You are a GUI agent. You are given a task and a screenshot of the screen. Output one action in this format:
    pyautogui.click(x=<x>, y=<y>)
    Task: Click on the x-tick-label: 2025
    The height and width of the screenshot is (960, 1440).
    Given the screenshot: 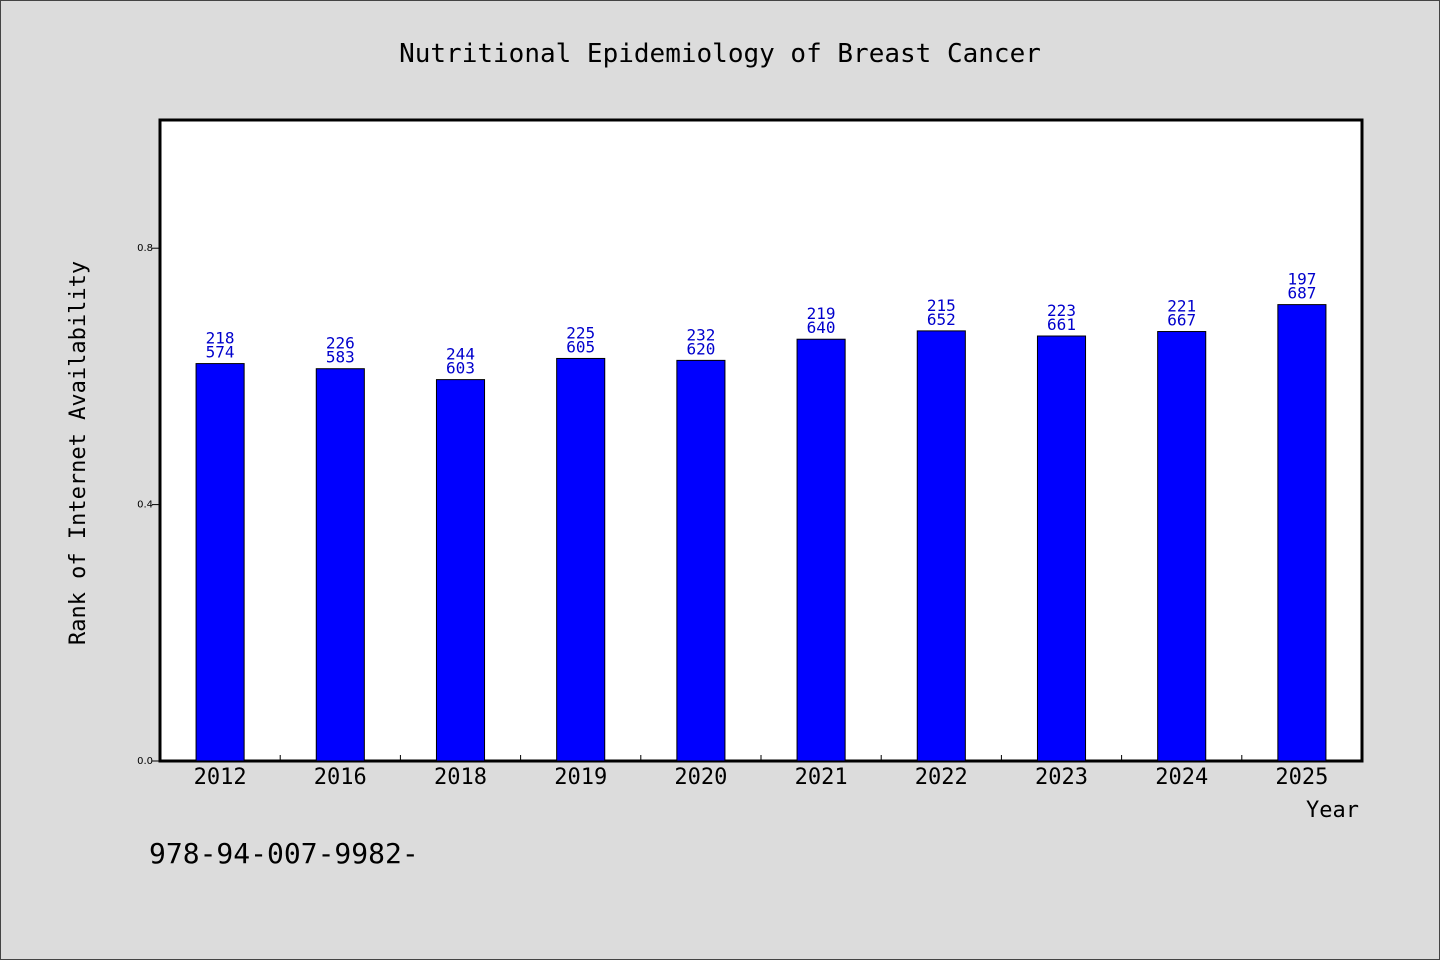 What is the action you would take?
    pyautogui.click(x=1301, y=777)
    